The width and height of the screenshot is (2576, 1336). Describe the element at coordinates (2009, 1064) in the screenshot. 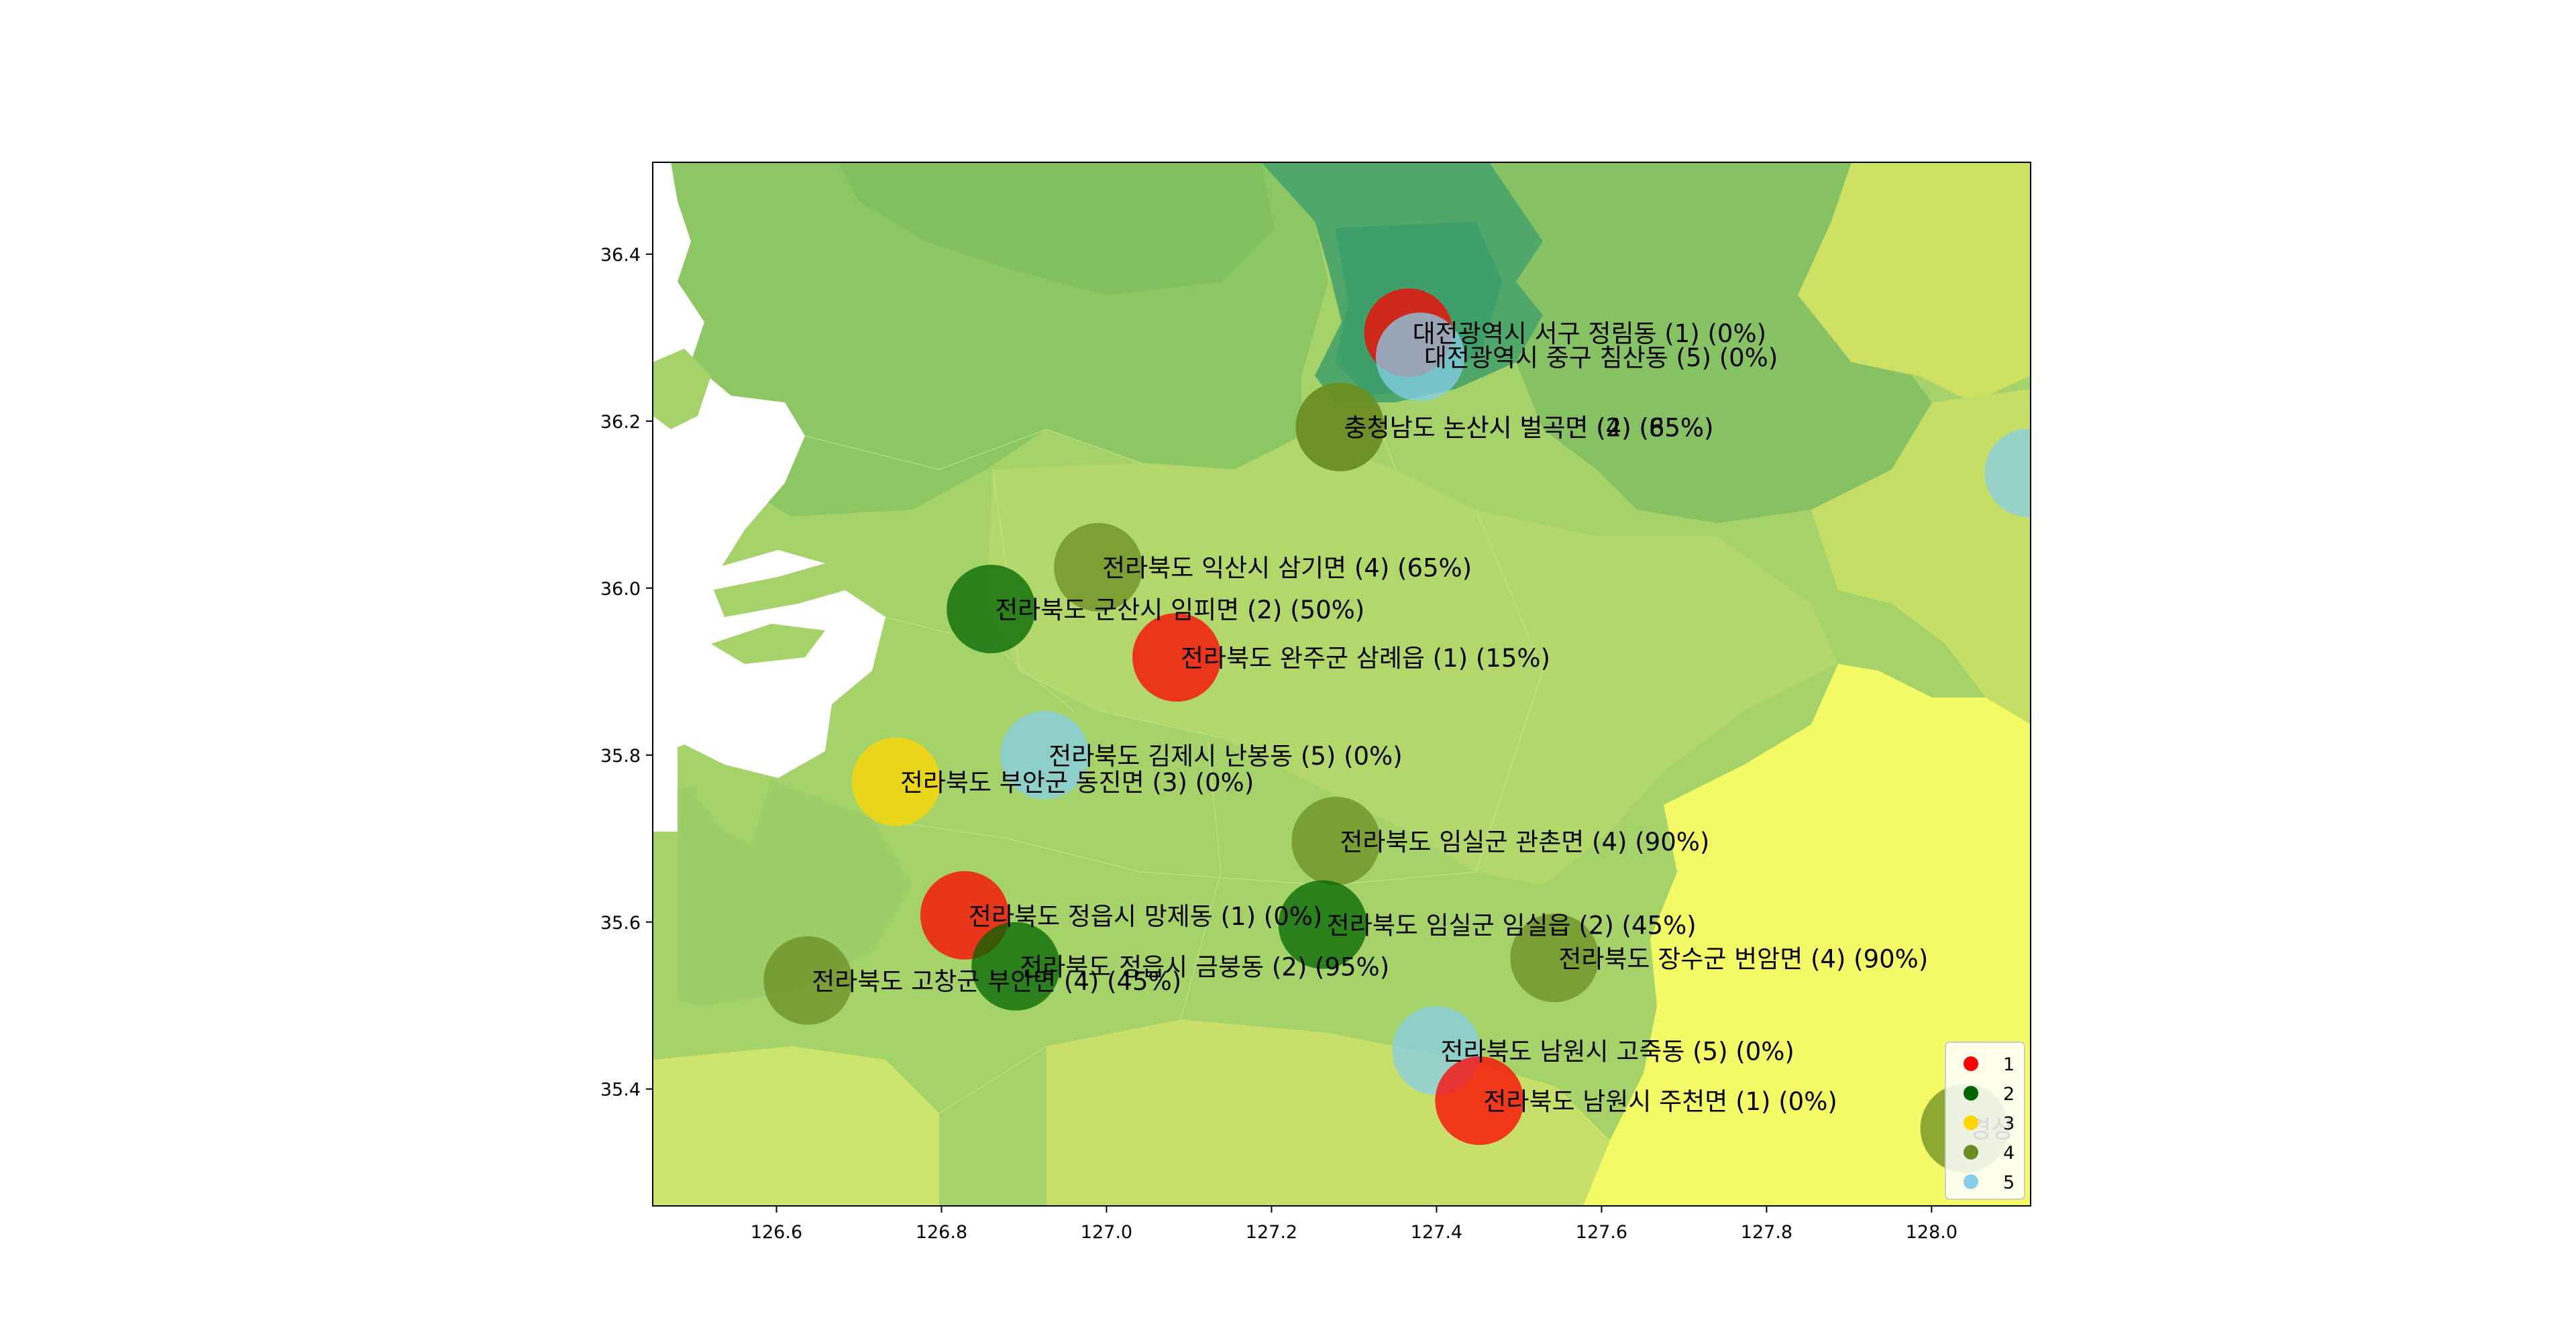

I see `legend-label: 1` at that location.